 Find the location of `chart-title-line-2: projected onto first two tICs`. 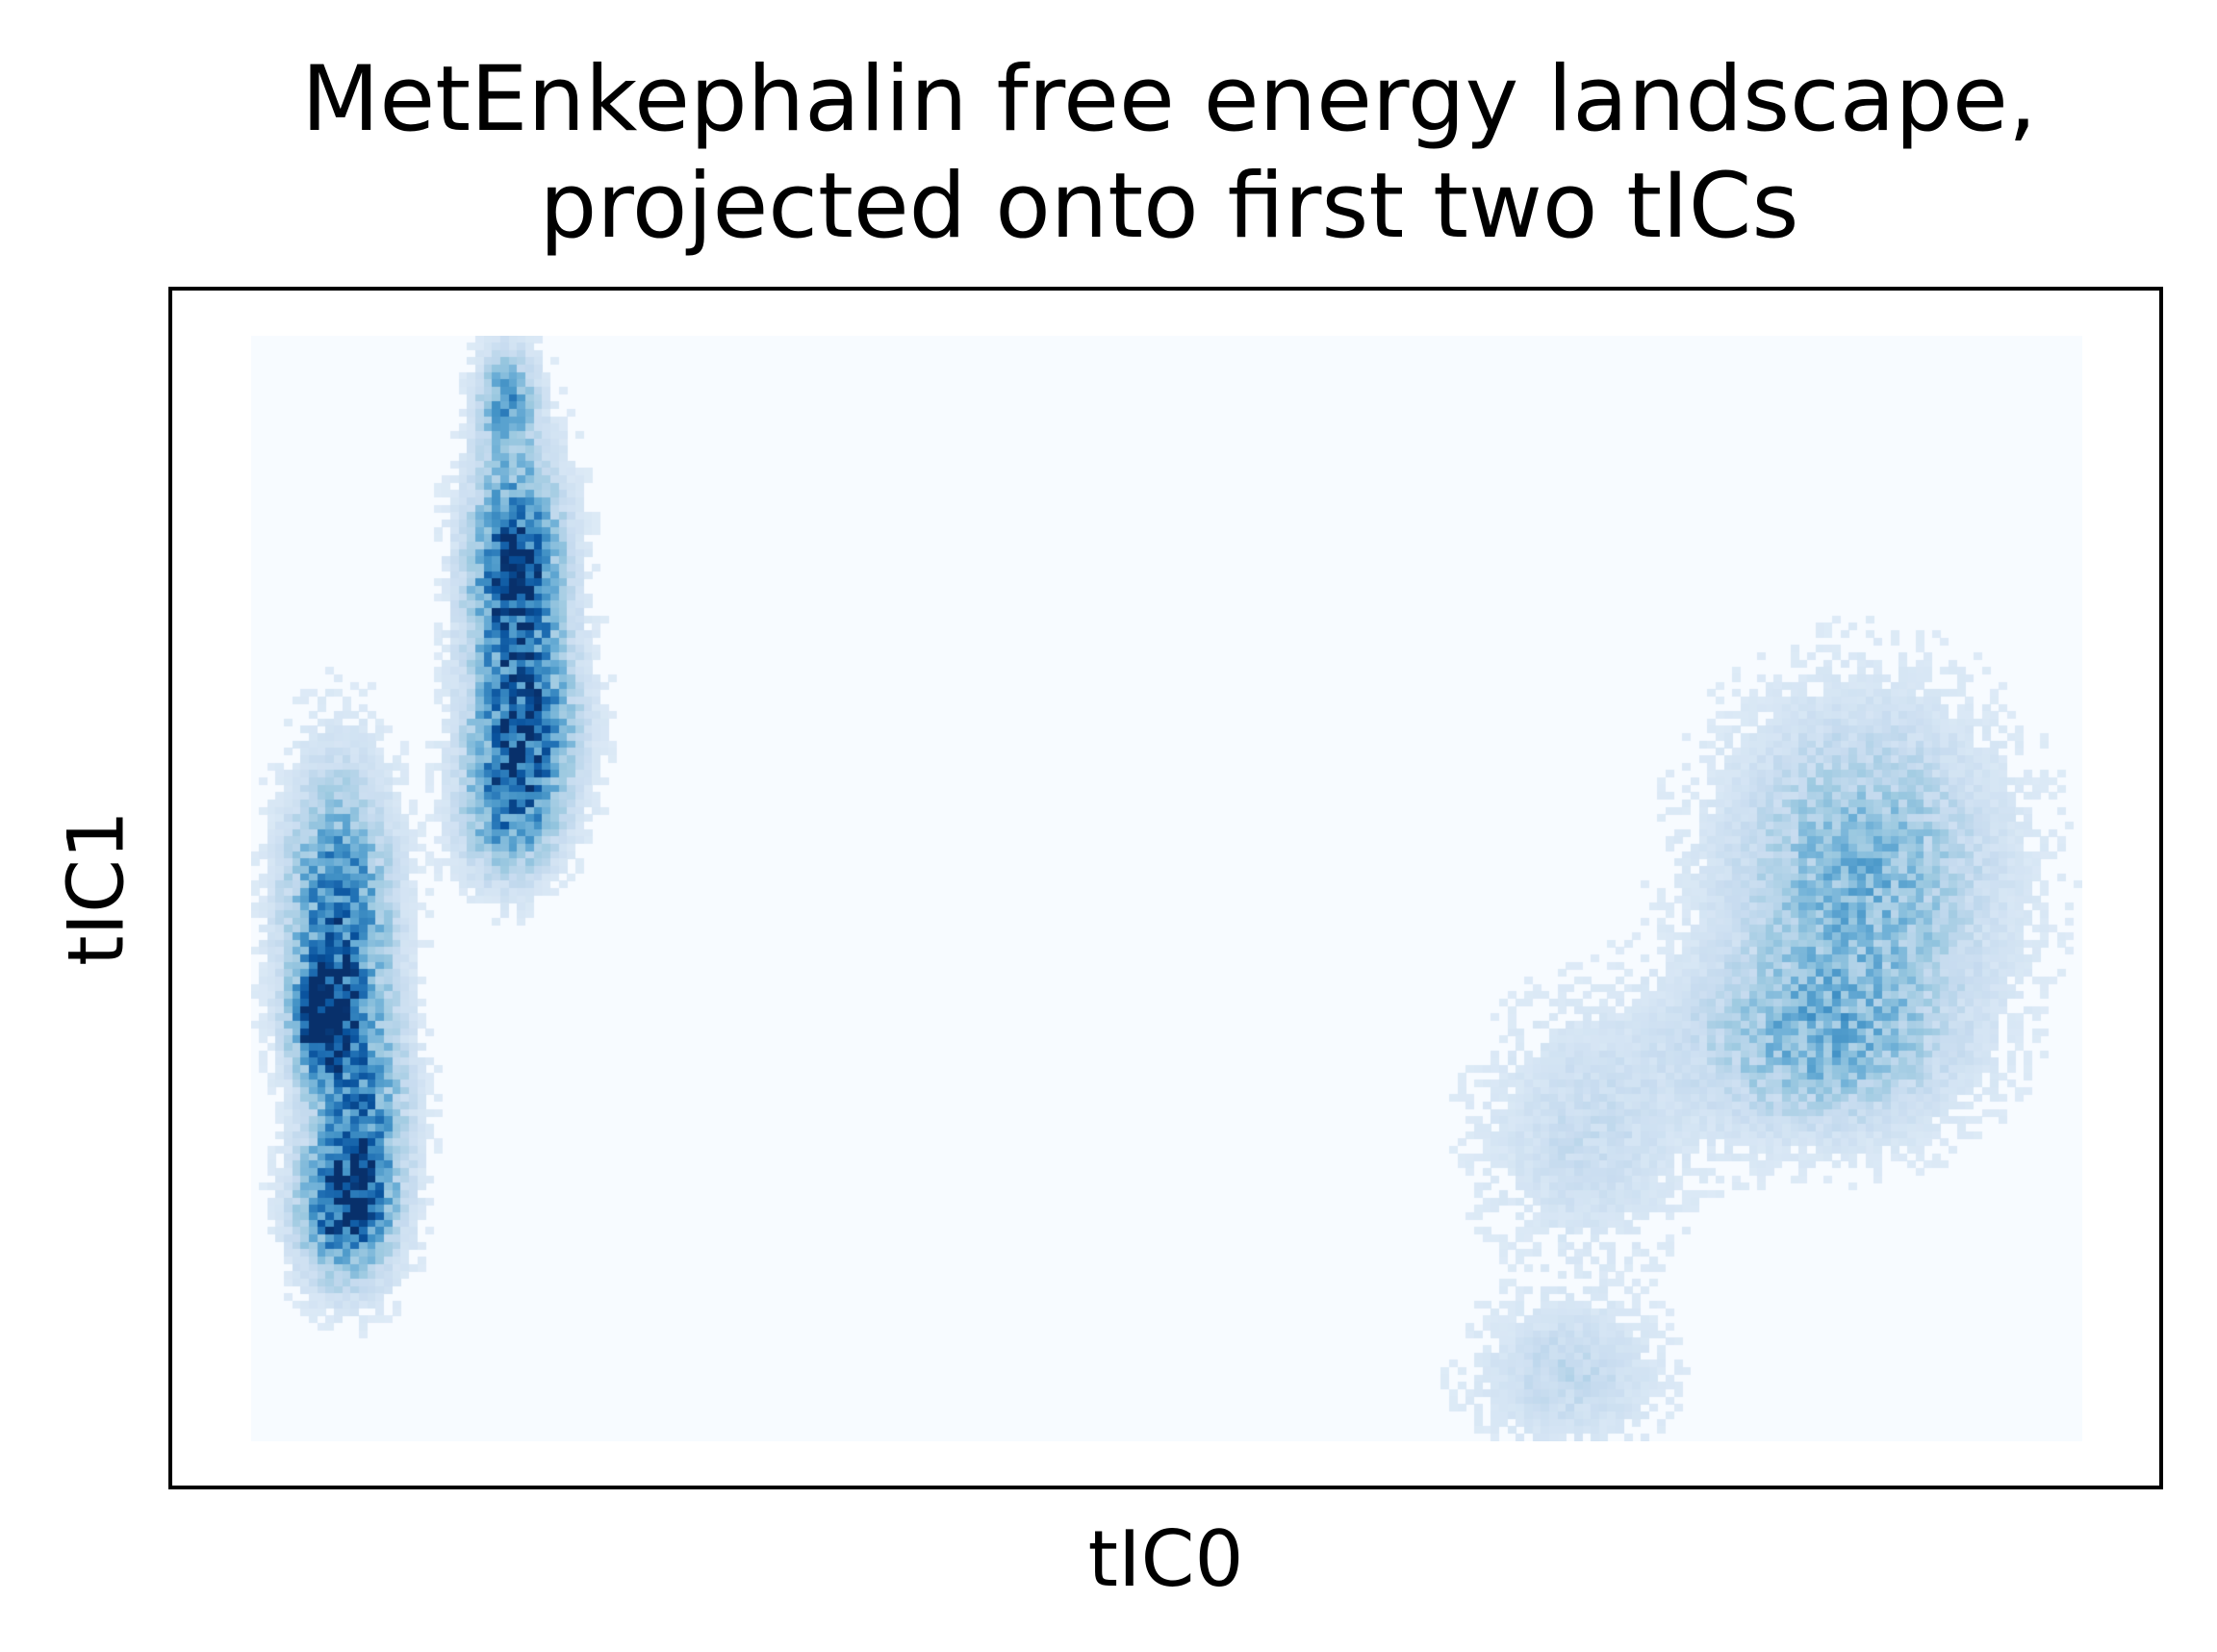

chart-title-line-2: projected onto first two tICs is located at coordinates (1169, 206).